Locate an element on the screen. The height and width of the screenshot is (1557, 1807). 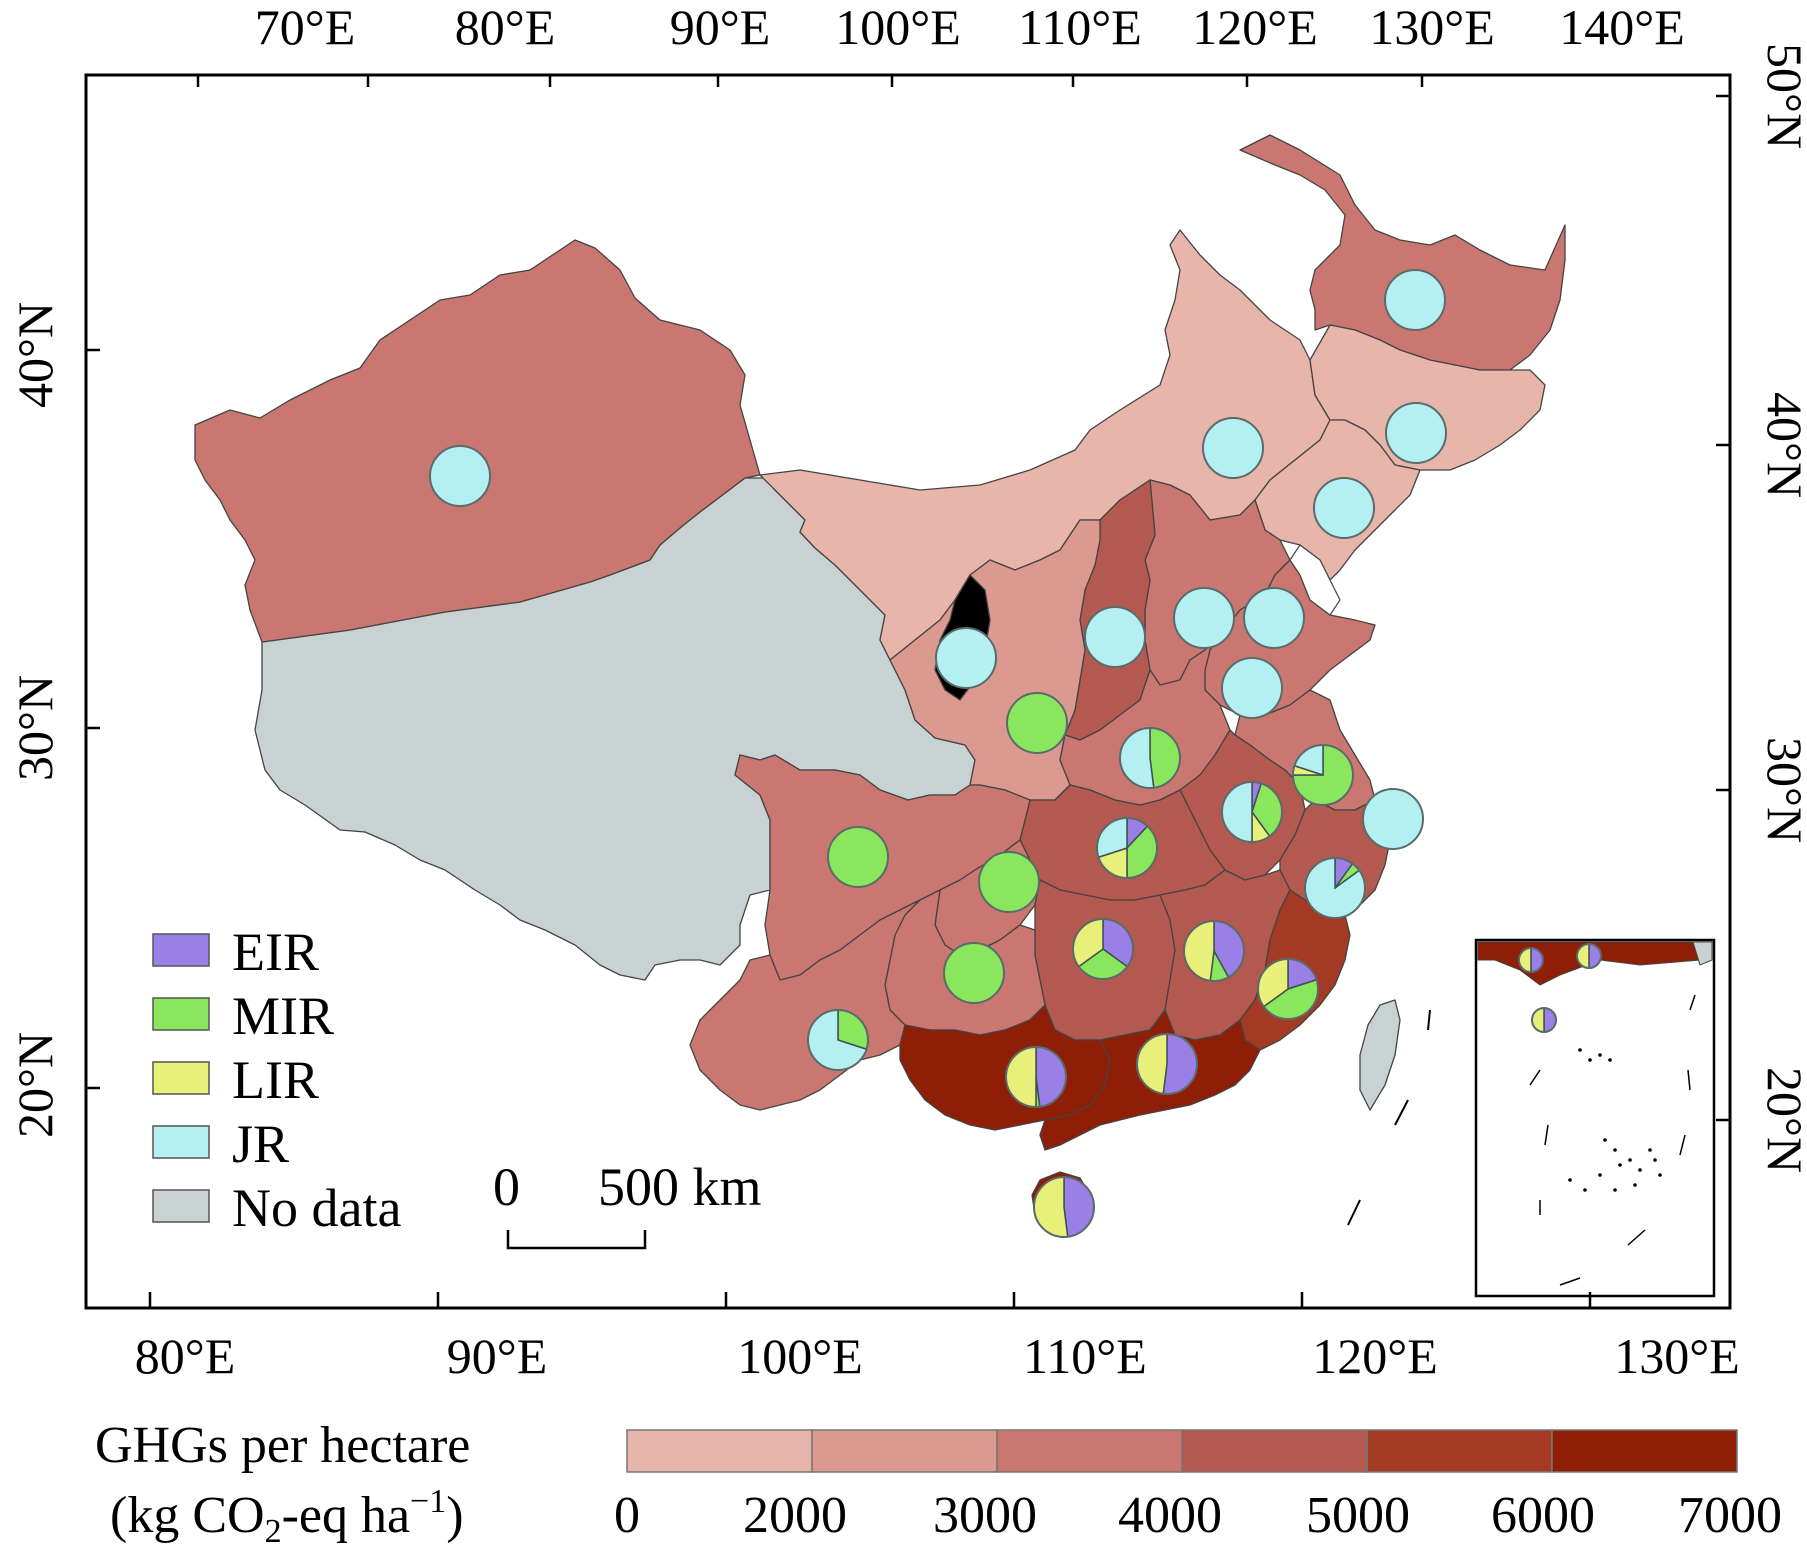
top-tick-label: 140°E is located at coordinates (1622, 27).